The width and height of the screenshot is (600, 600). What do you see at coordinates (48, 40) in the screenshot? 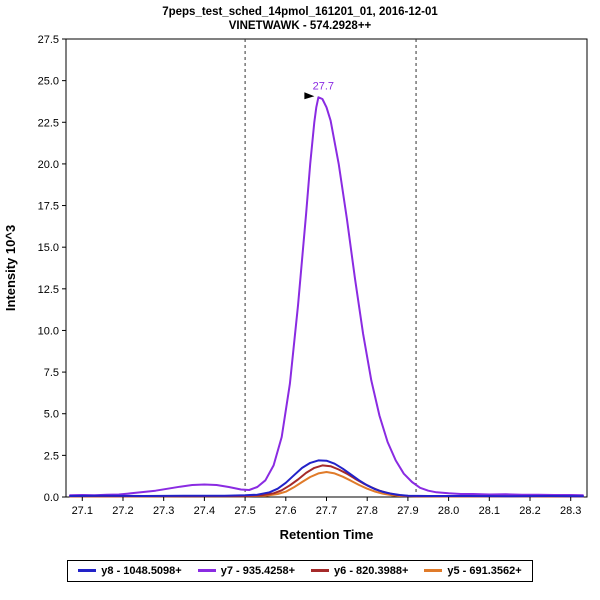
I see `y-tick-label: 27.5` at bounding box center [48, 40].